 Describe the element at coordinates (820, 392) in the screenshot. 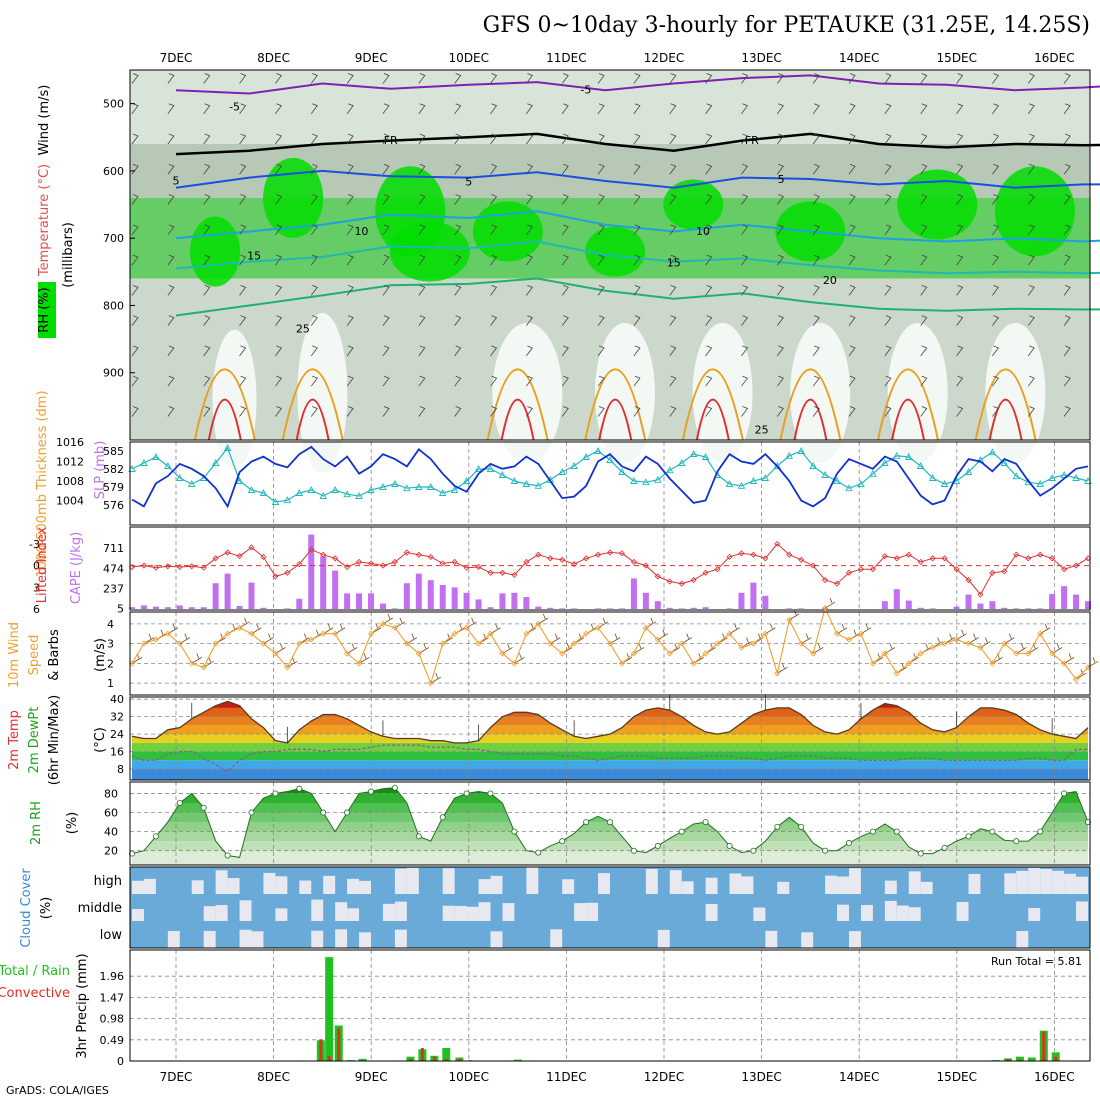

I see `rh-dry-region` at that location.